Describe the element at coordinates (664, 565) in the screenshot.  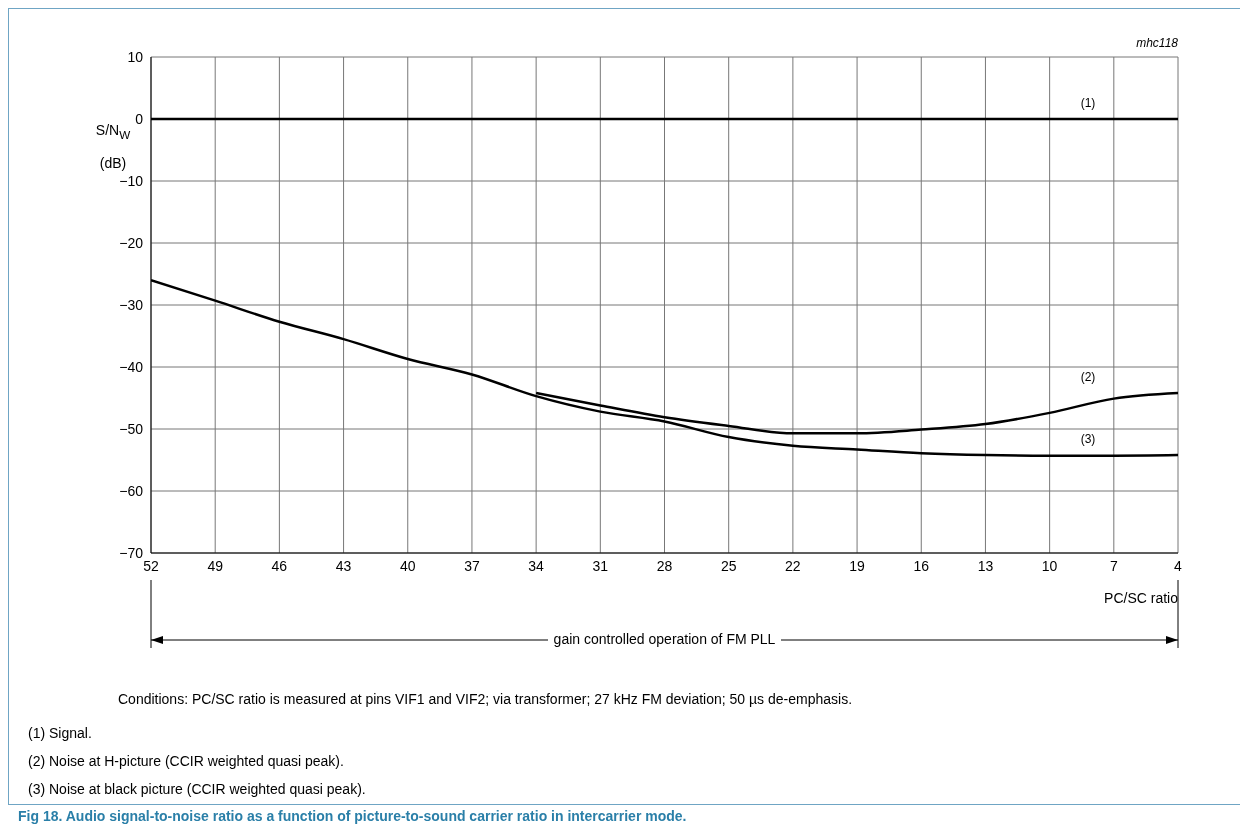
I see `x-tick-label: 28` at that location.